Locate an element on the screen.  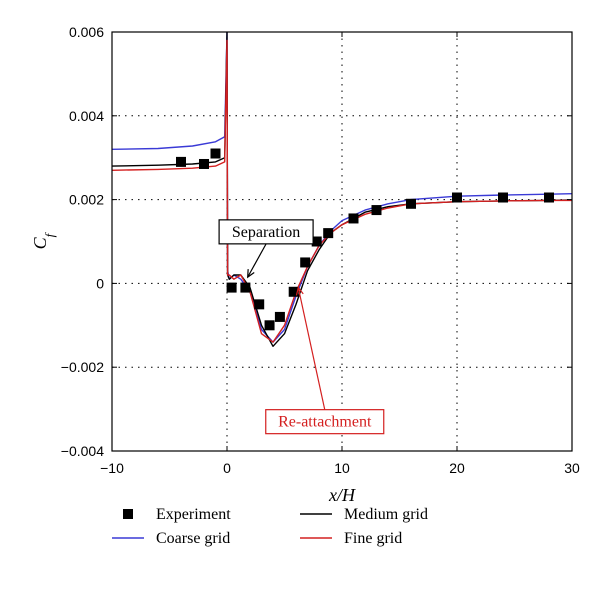
x-tick-label: 10 is located at coordinates (342, 468).